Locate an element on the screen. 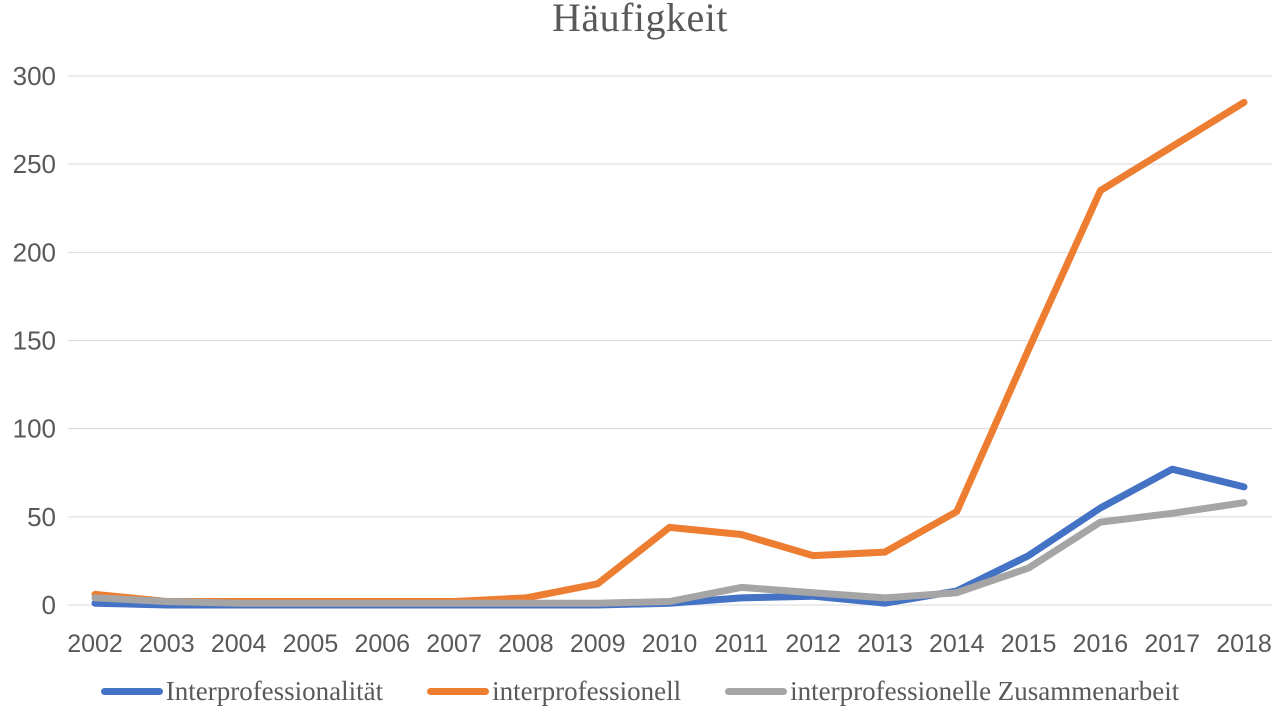 Image resolution: width=1280 pixels, height=717 pixels. x-tick-label: 2005 is located at coordinates (311, 644).